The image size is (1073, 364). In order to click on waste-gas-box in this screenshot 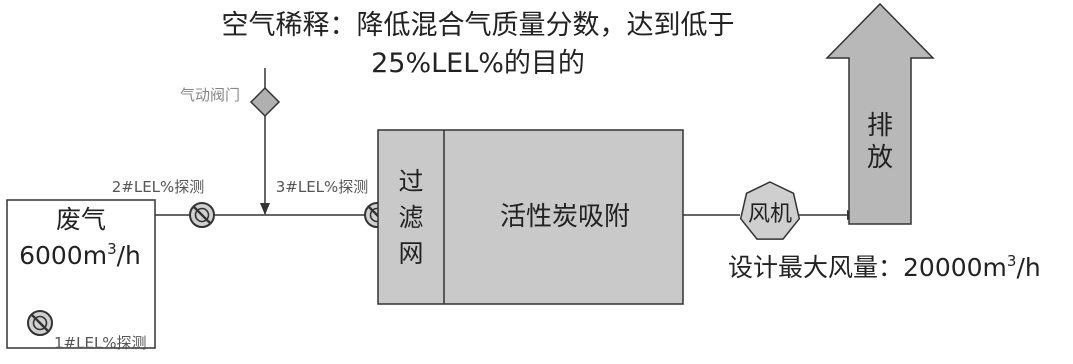, I will do `click(81, 274)`.